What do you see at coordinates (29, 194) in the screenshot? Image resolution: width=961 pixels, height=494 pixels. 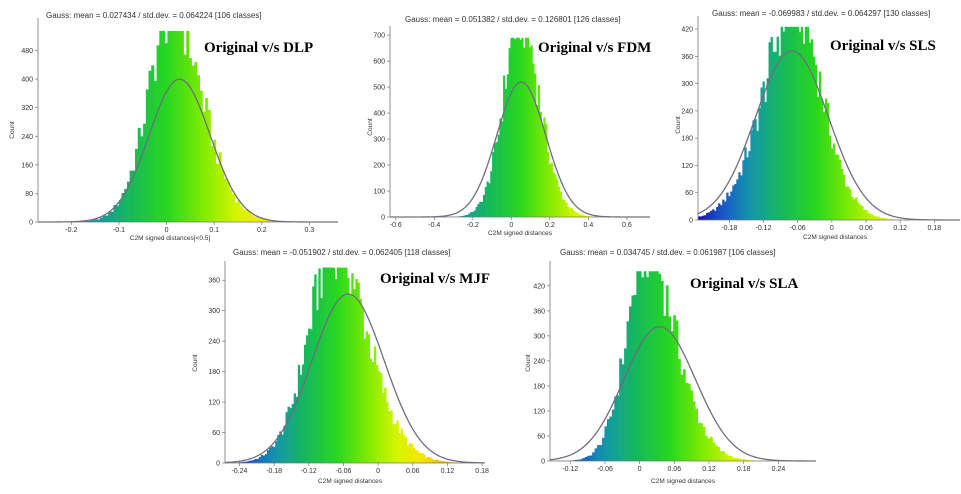 I see `y-tick-label: 80` at bounding box center [29, 194].